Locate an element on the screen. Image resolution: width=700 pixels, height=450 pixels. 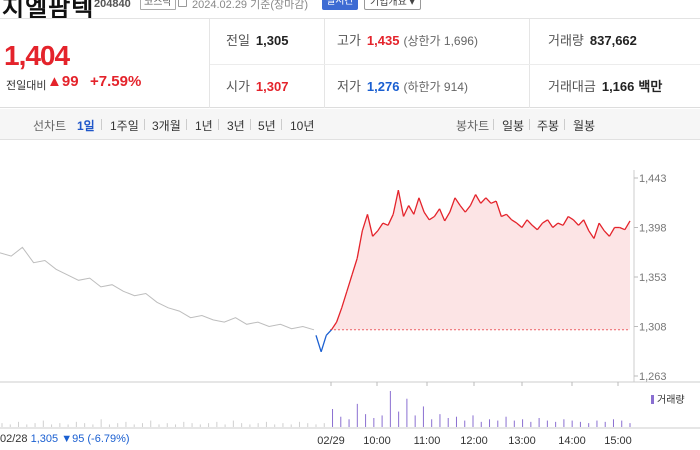
current-price: 1,404 is located at coordinates (37, 55).